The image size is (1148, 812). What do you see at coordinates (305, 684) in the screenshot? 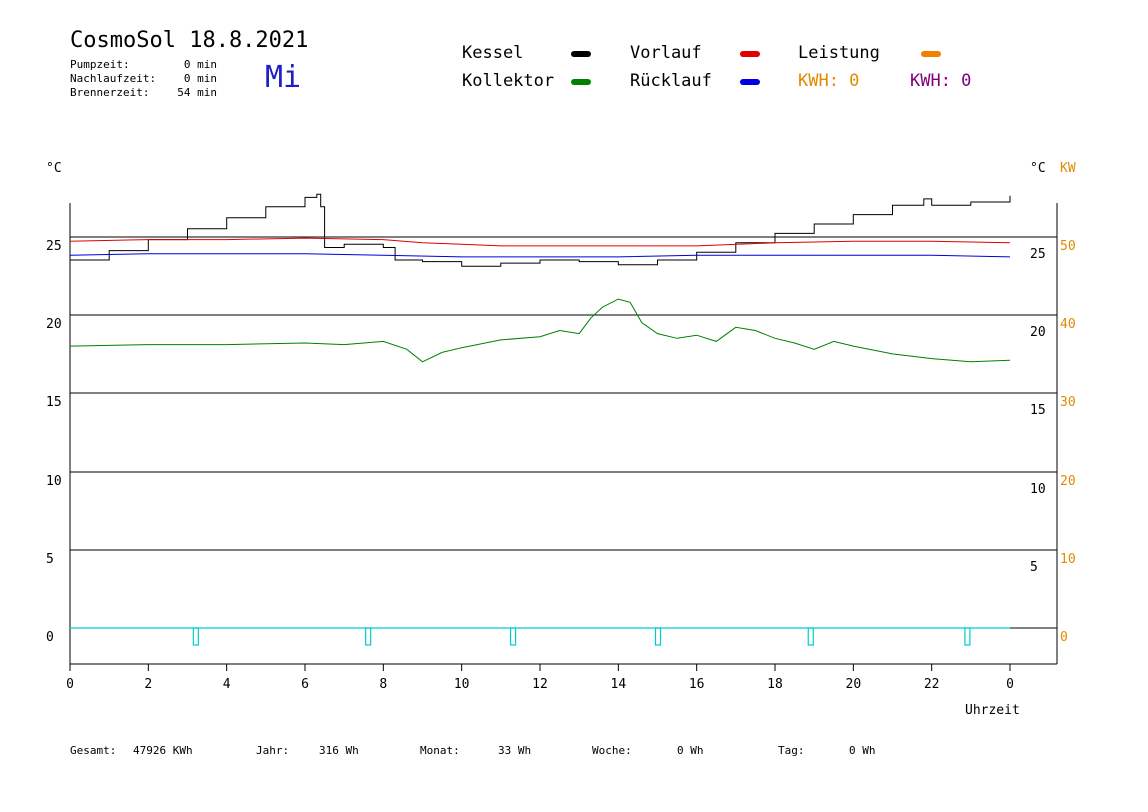
I see `x-tick-label: 6` at bounding box center [305, 684].